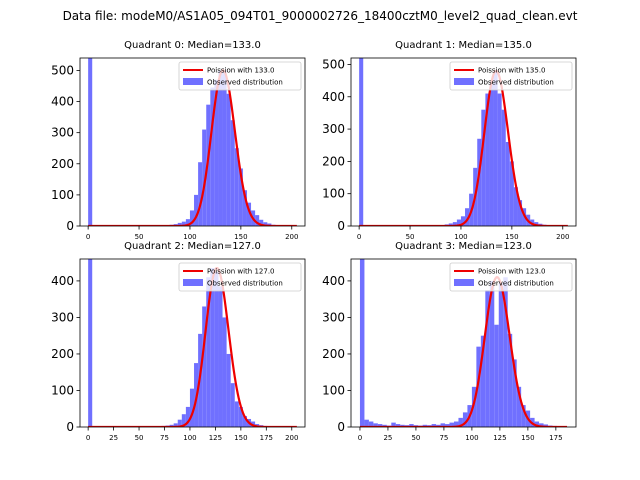 This screenshot has height=480, width=640. What do you see at coordinates (359, 237) in the screenshot?
I see `x-tick-label: 0` at bounding box center [359, 237].